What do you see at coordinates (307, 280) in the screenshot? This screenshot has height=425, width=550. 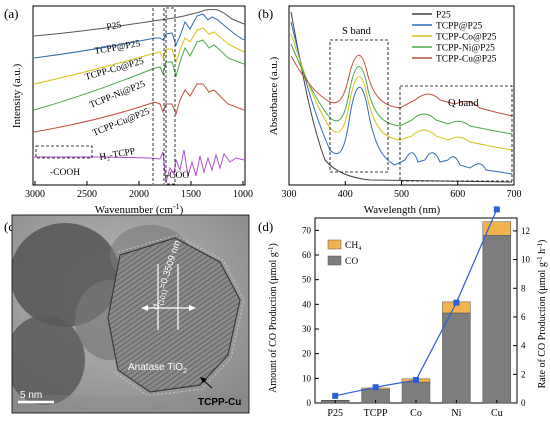 I see `d-y-tick-label: 50` at bounding box center [307, 280].